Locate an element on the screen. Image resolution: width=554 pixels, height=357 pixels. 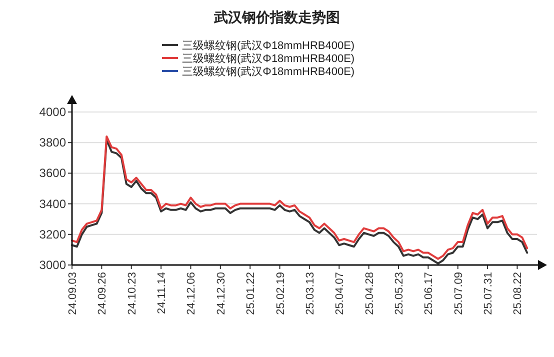
x-tick-label: 25.04.07 is located at coordinates (340, 293).